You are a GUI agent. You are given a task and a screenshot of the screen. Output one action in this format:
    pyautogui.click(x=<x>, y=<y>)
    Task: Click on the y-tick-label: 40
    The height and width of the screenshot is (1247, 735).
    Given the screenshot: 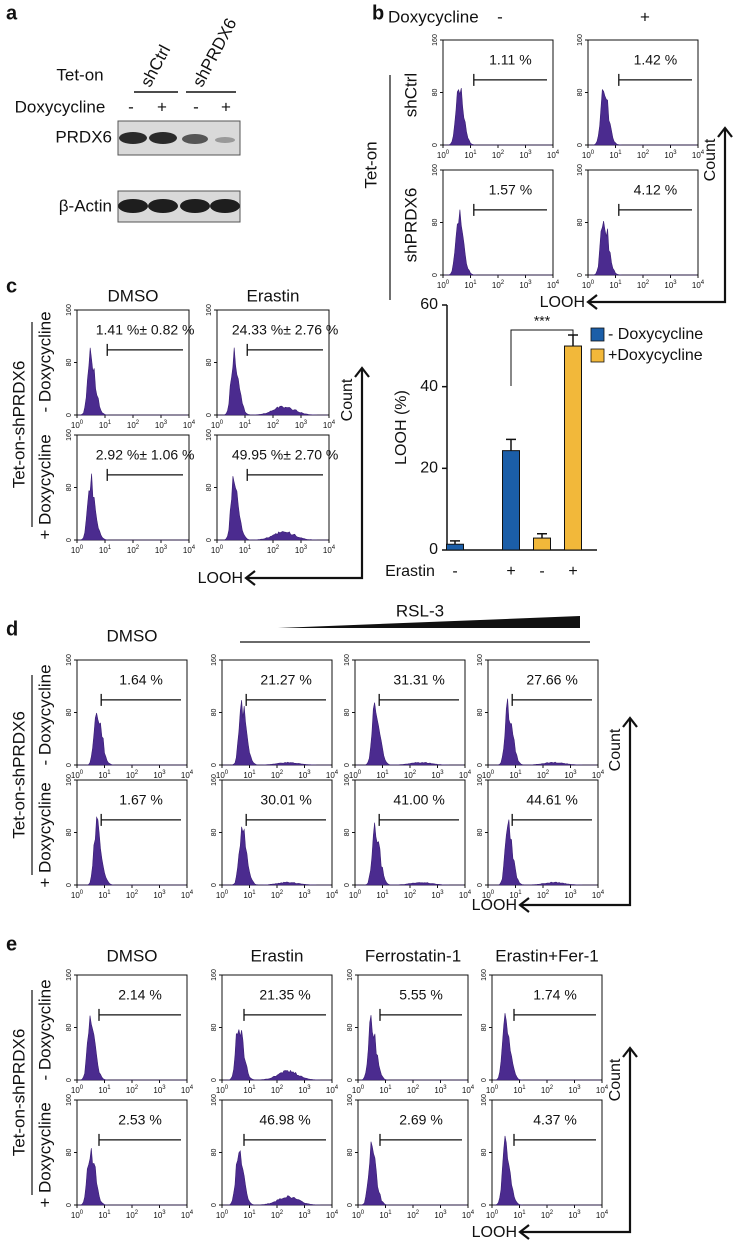 What is the action you would take?
    pyautogui.click(x=429, y=386)
    